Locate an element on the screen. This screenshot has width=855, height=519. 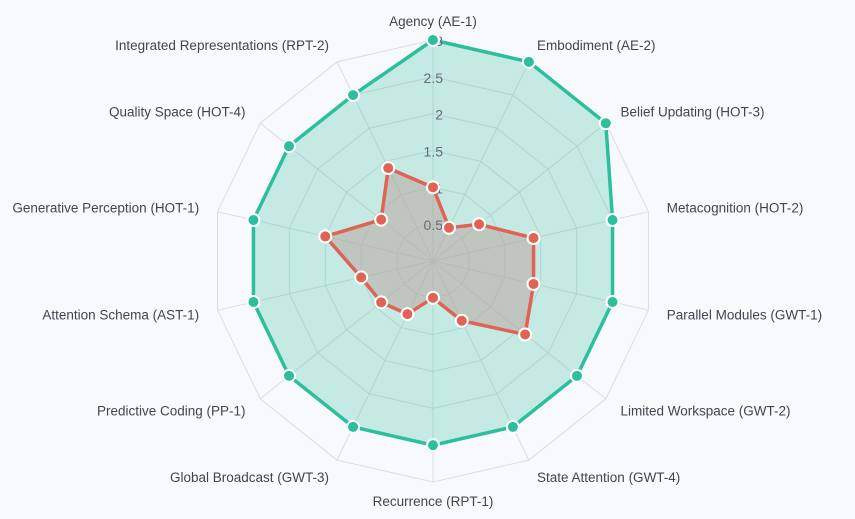
series-2-area is located at coordinates (429, 251).